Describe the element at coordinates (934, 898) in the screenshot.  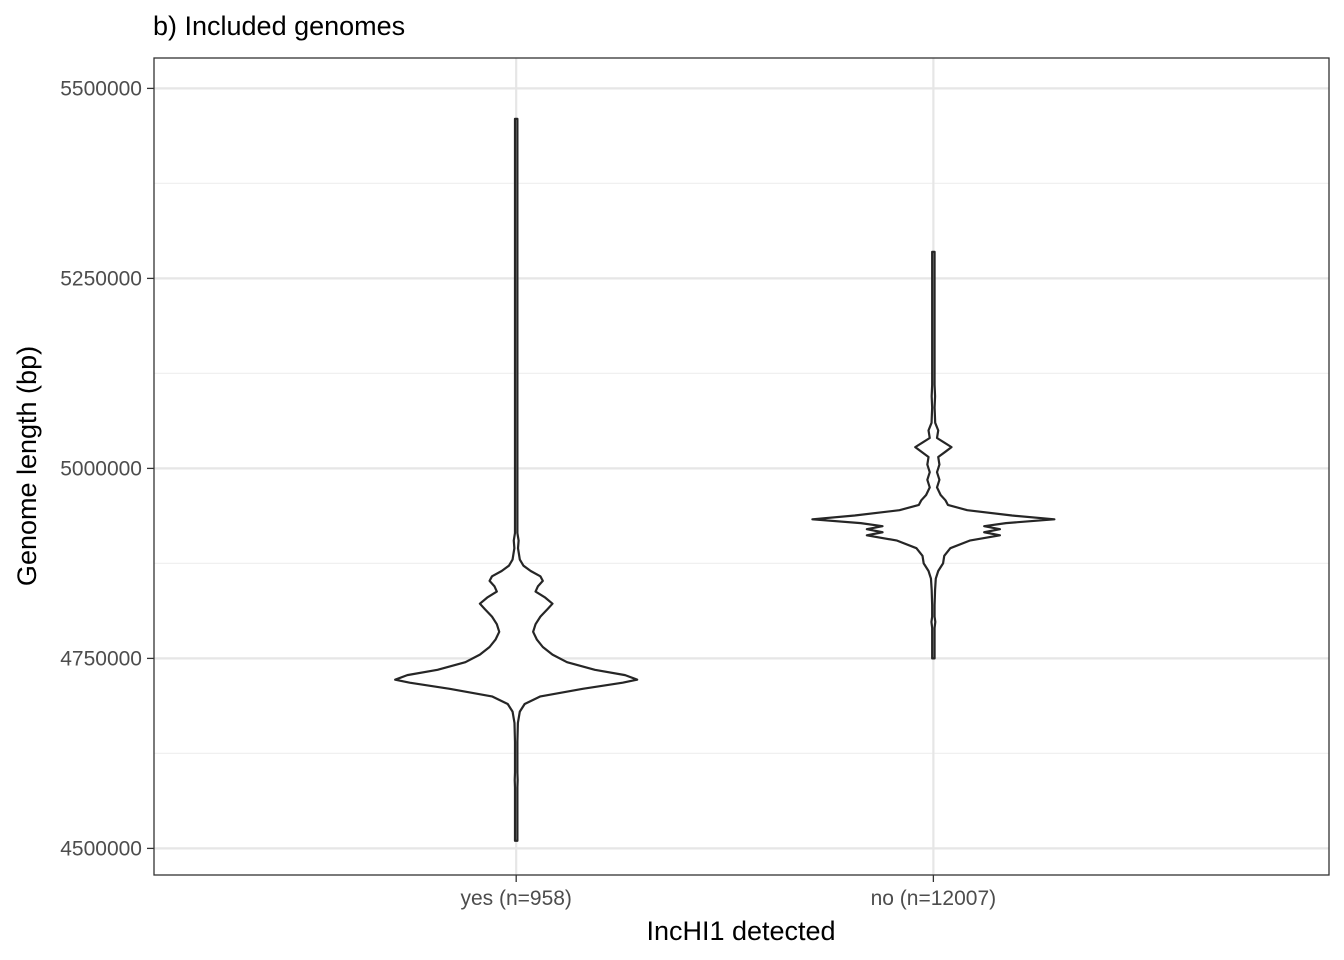
I see `x-tick-label: no (n=12007)` at that location.